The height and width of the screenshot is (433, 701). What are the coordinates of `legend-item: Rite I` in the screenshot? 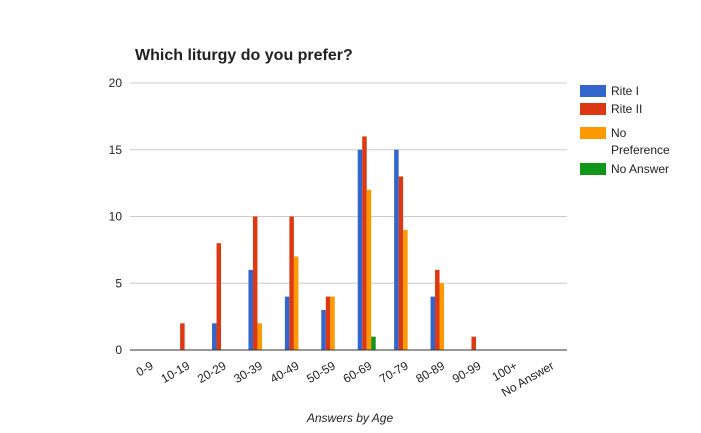 It's located at (629, 92).